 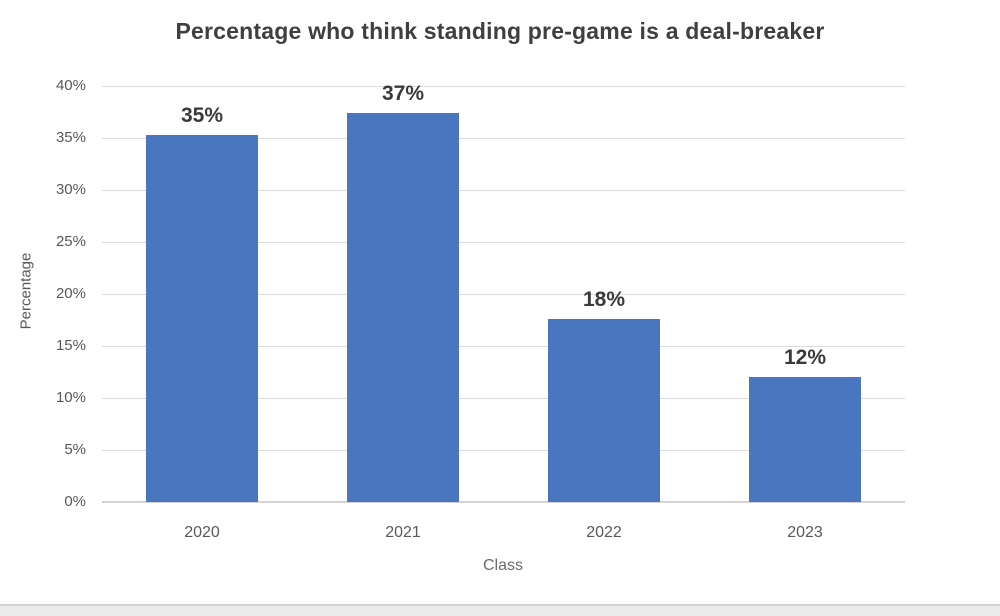 I want to click on bar-2021, so click(x=403, y=307).